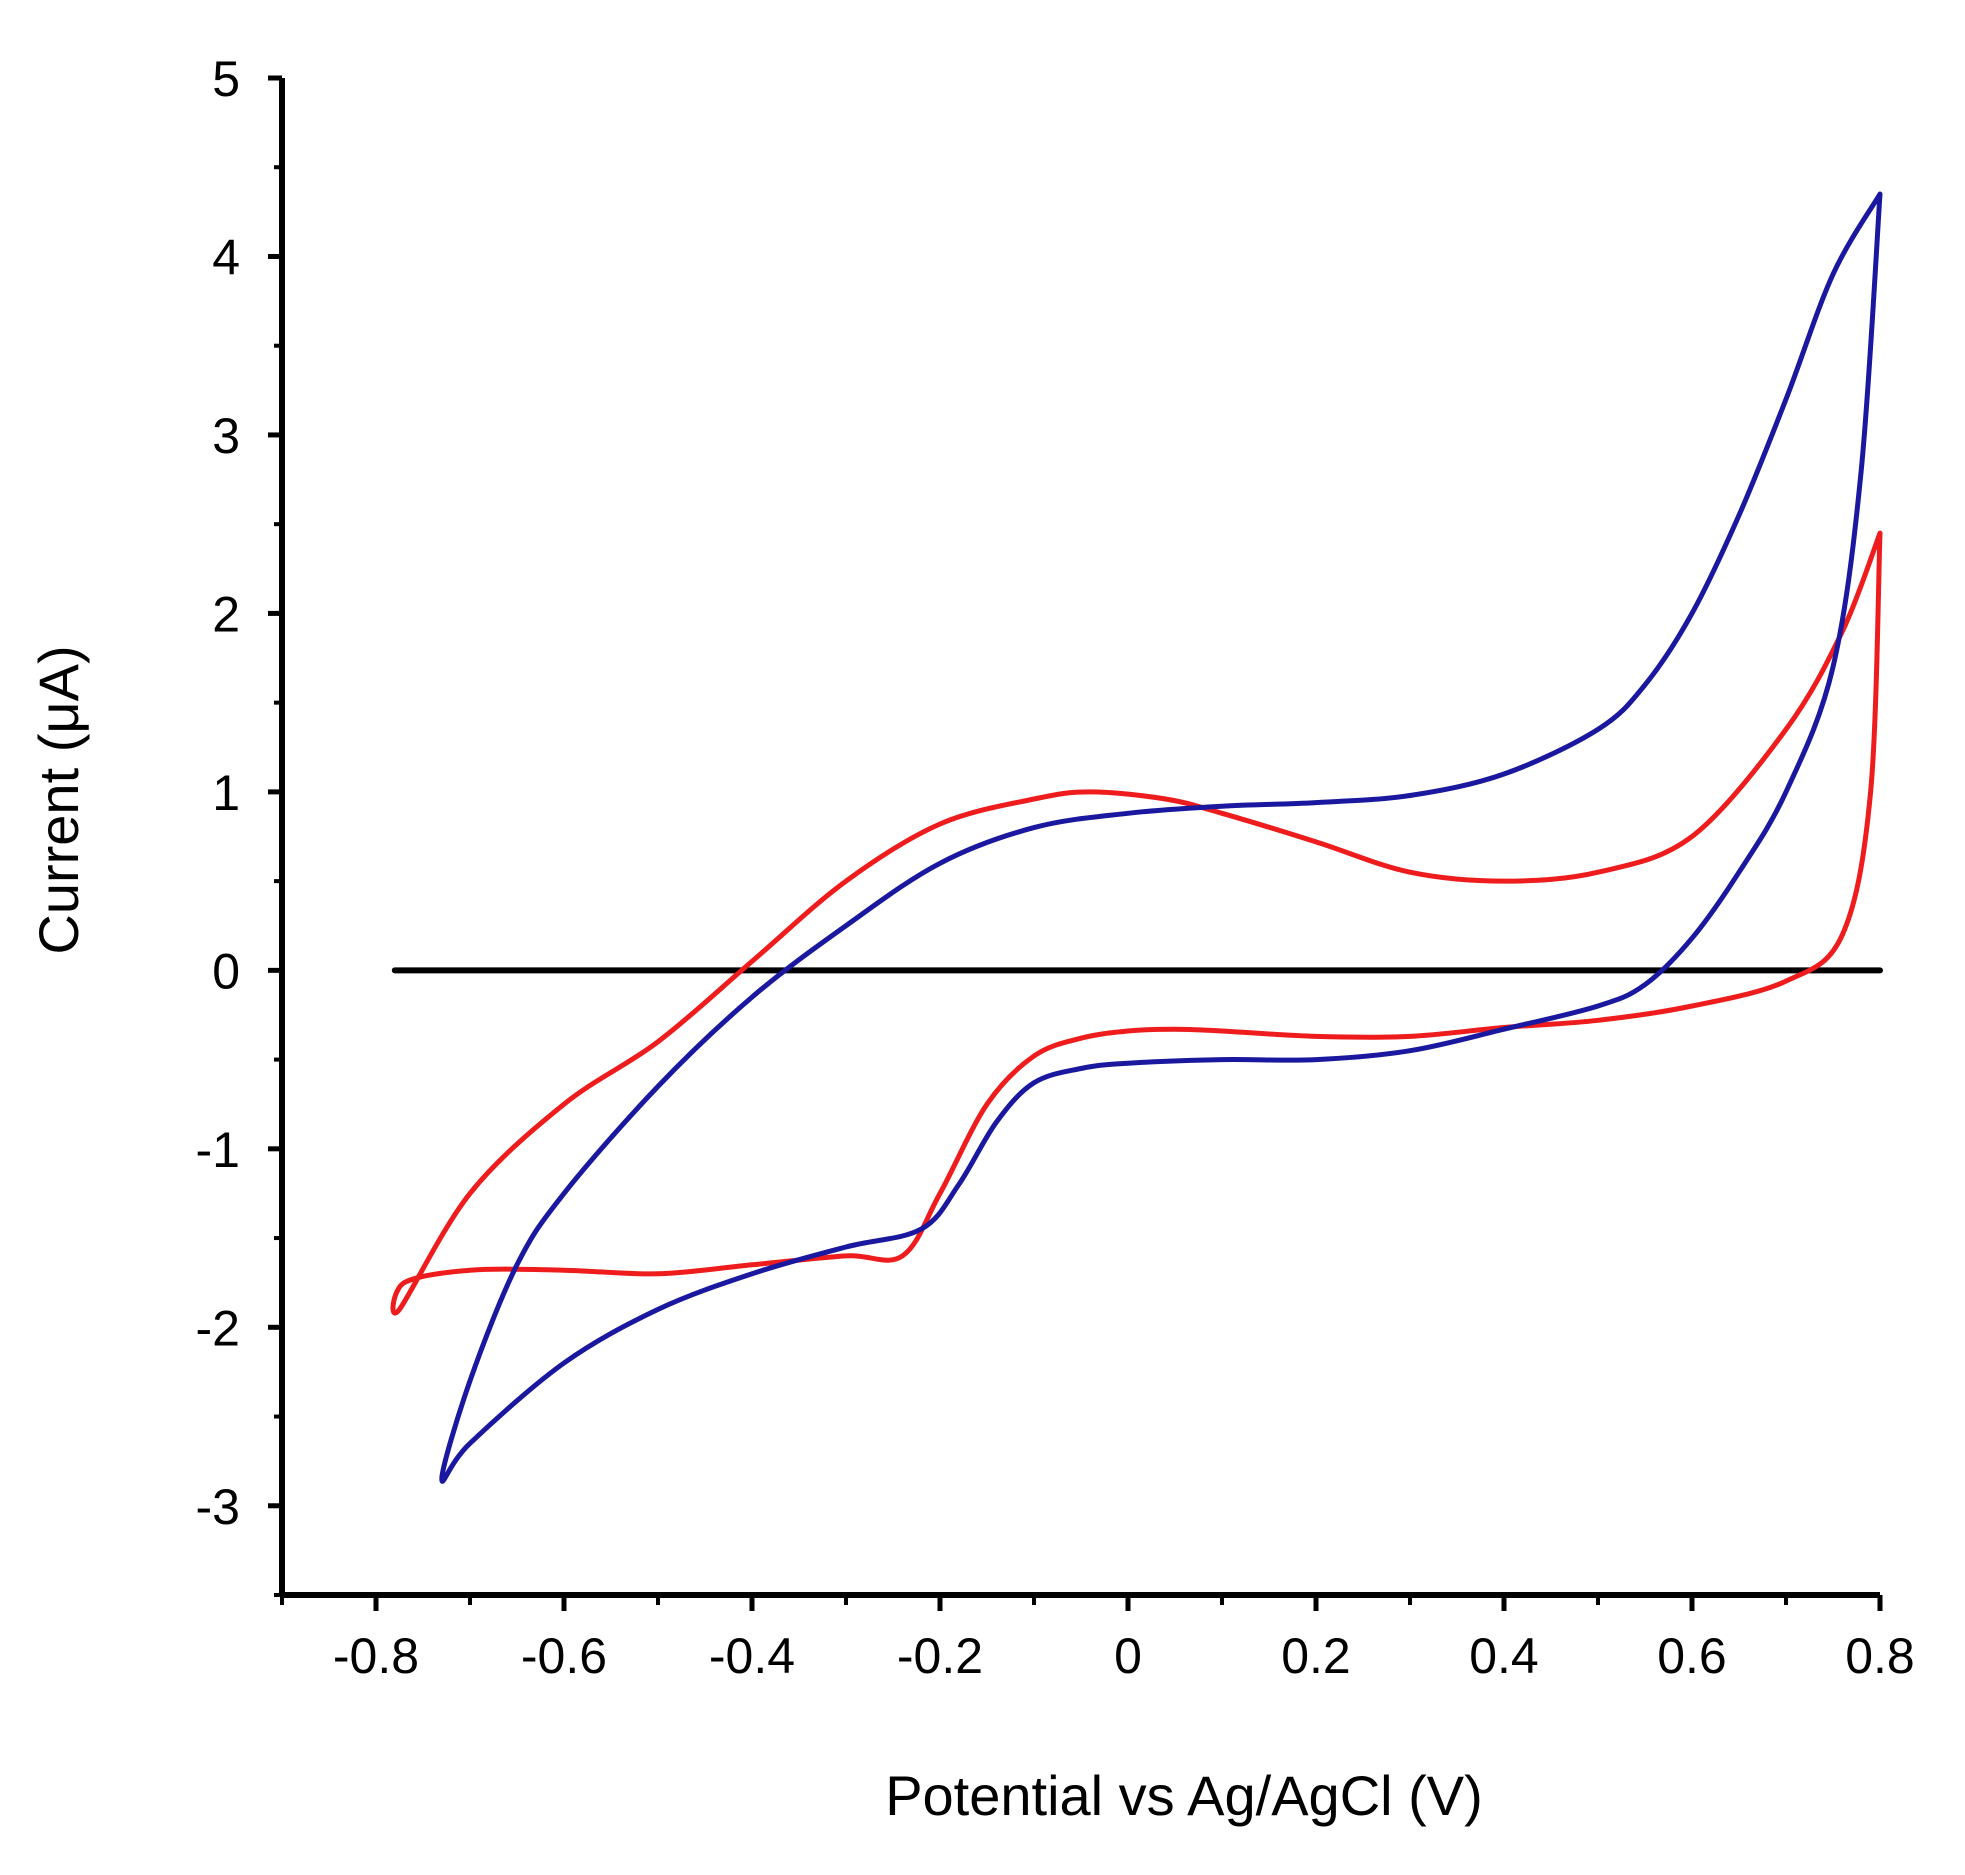 The height and width of the screenshot is (1875, 1965). Describe the element at coordinates (226, 793) in the screenshot. I see `y-tick-label: 1` at that location.